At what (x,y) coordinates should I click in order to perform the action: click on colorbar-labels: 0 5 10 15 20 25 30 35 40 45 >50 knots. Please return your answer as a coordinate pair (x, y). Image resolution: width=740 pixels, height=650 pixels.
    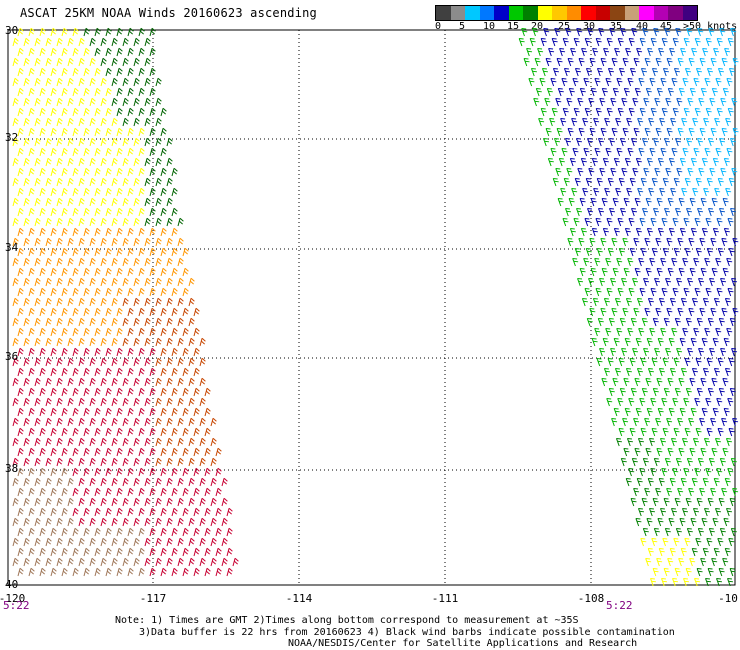
    Looking at the image, I should click on (585, 28).